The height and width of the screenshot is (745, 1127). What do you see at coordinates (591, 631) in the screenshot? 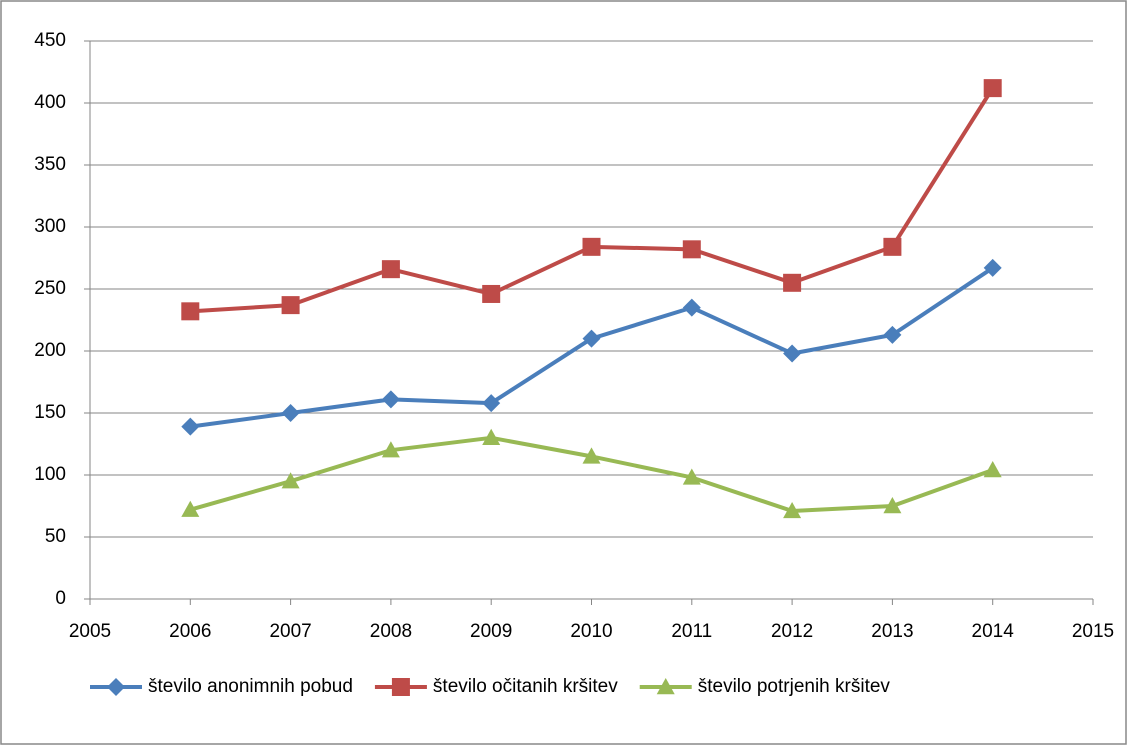
I see `x-tick-label: 2010` at bounding box center [591, 631].